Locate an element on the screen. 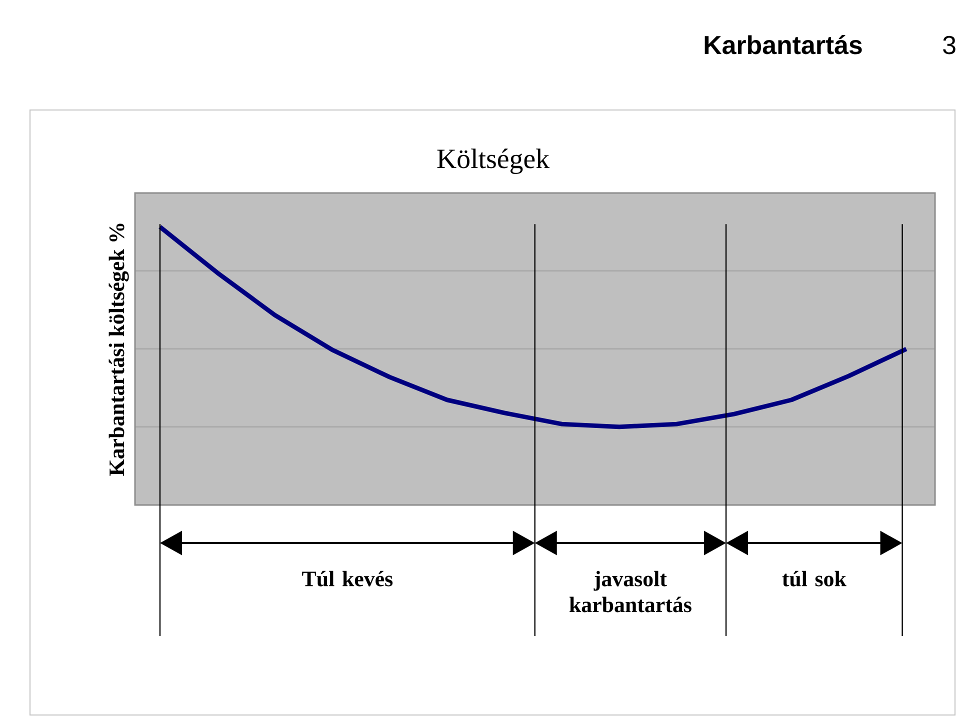  y-axis-title: Karbantartási költségek % is located at coordinates (118, 350).